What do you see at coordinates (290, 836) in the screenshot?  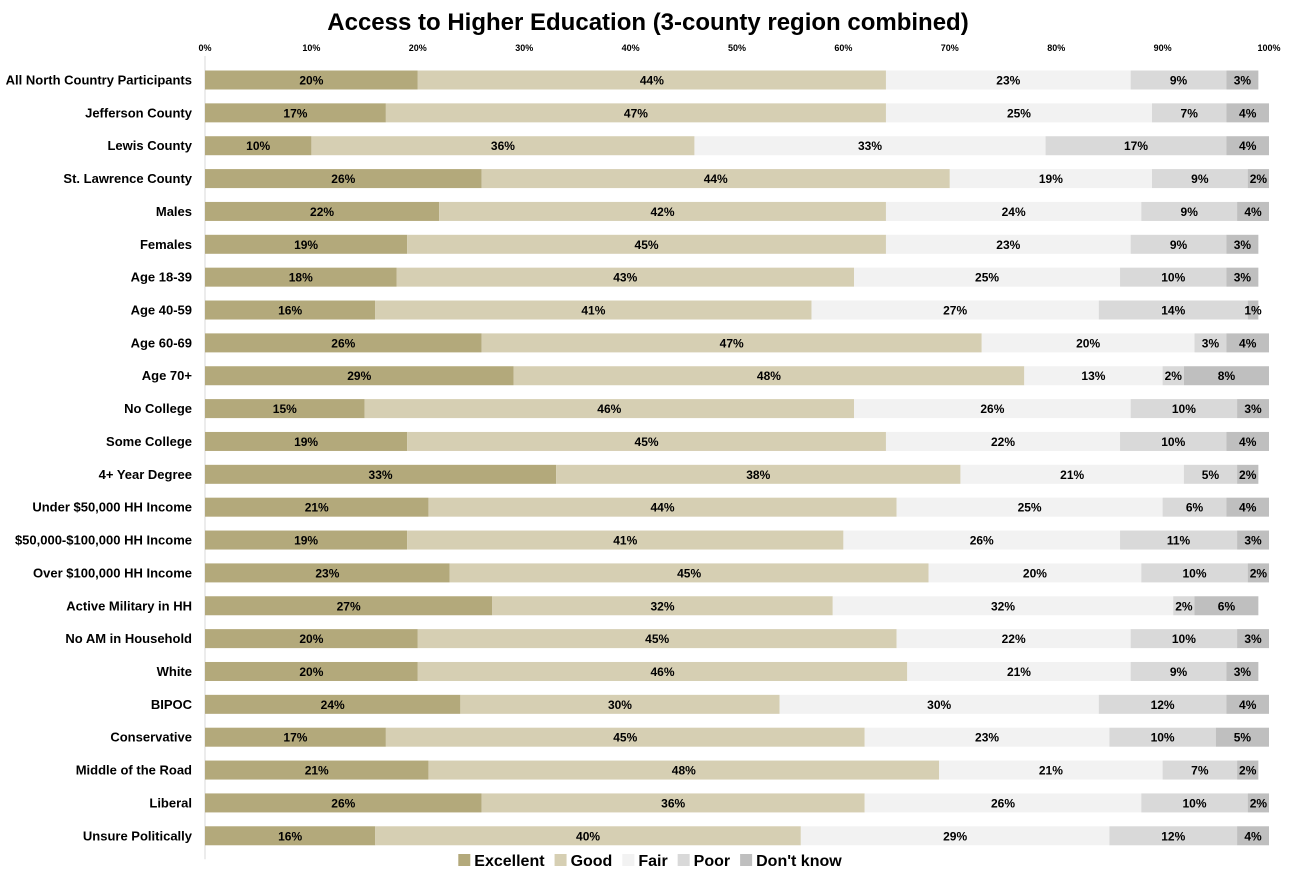 I see `bar-excellent-unsure-politically` at bounding box center [290, 836].